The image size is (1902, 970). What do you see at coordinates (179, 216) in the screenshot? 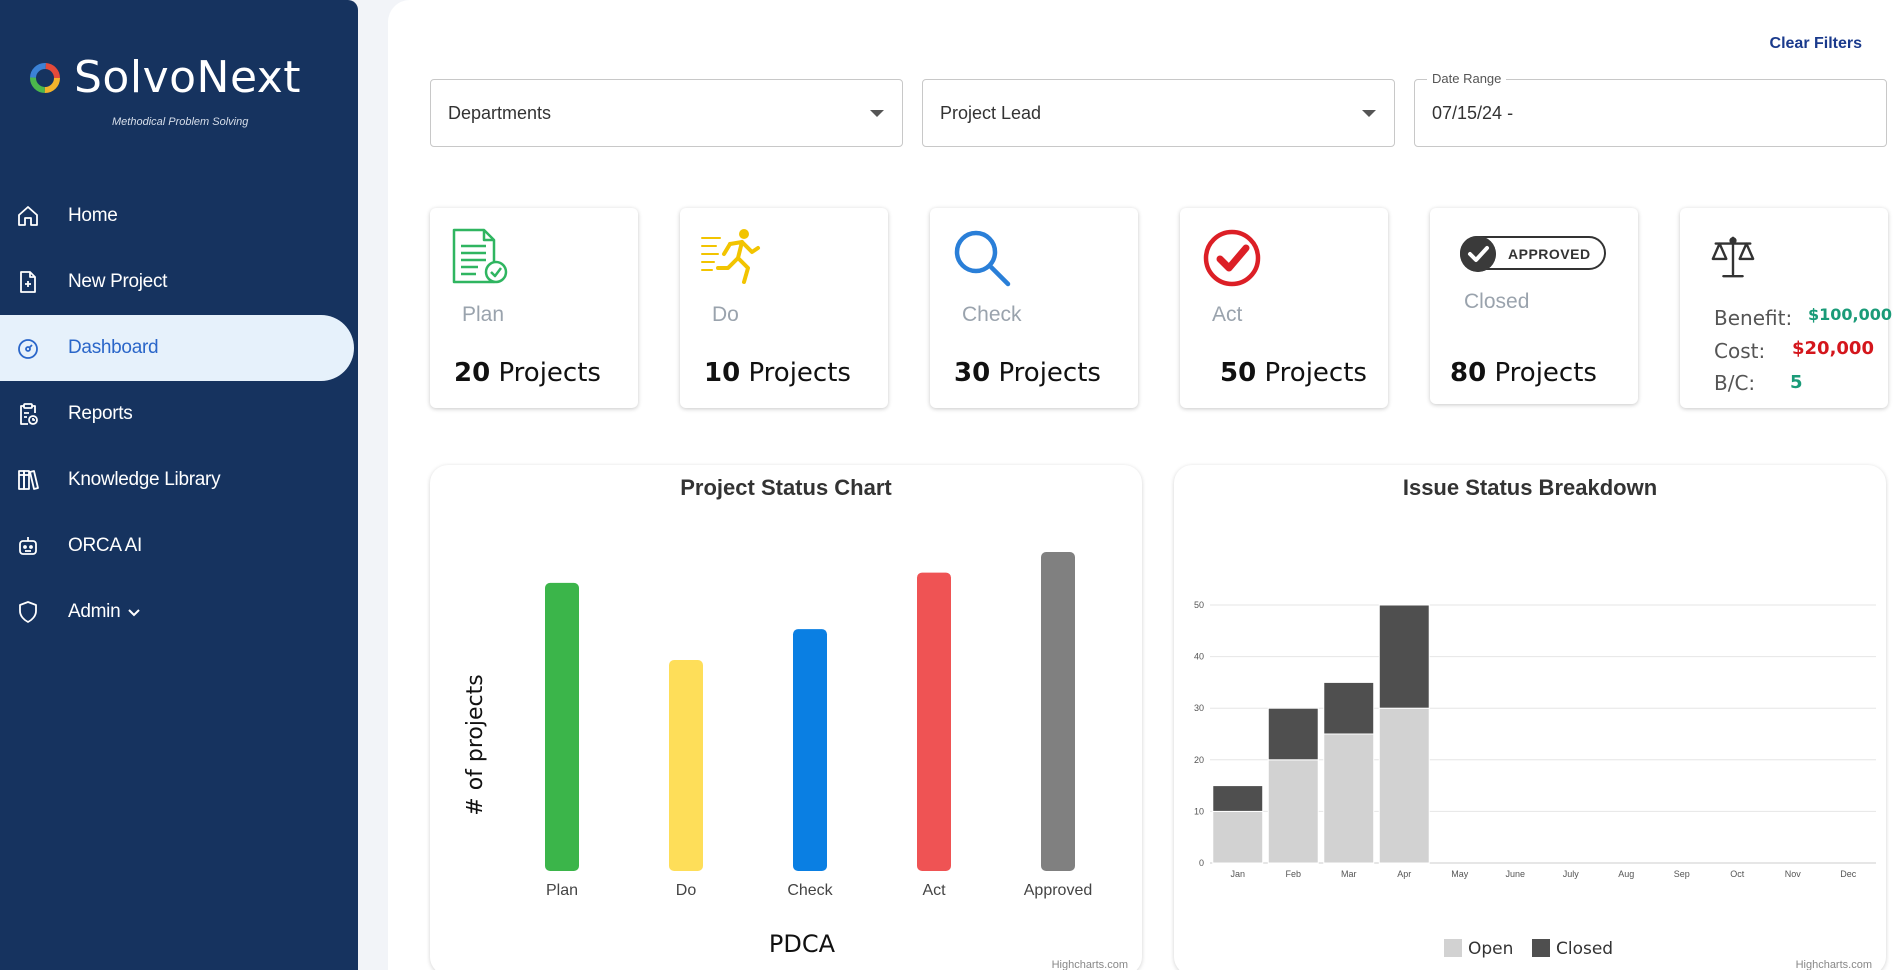
I see `sidebar-item-home: Home` at bounding box center [179, 216].